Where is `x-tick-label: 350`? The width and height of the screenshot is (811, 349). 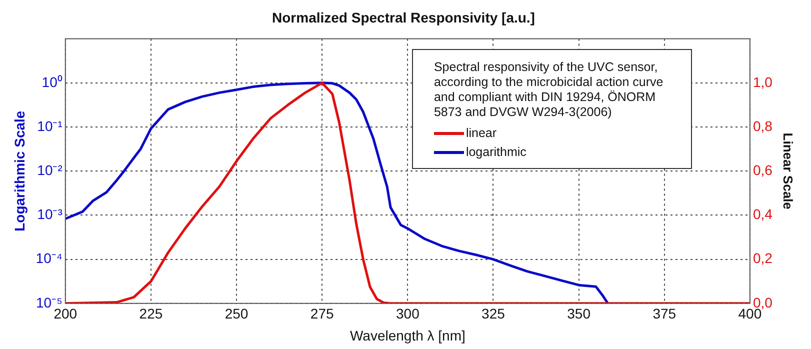
x-tick-label: 350 is located at coordinates (579, 314).